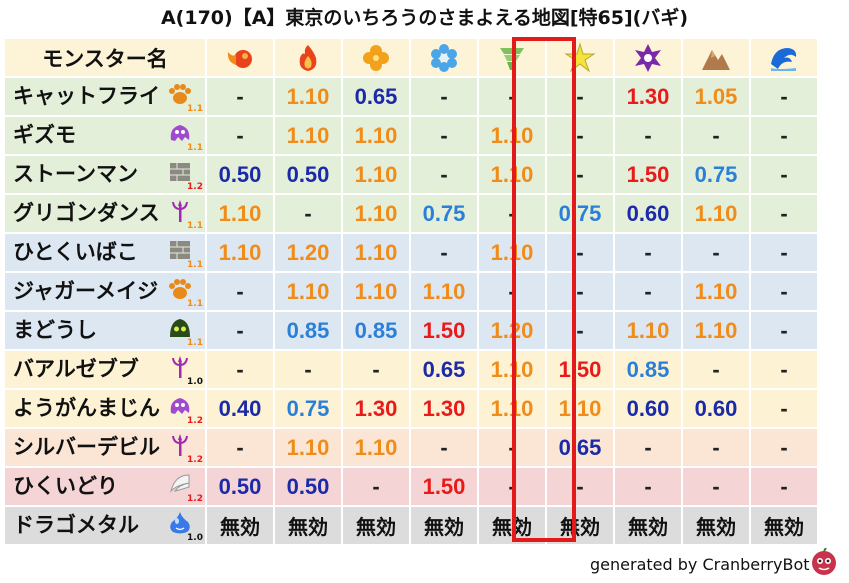 The image size is (849, 583). I want to click on monster-name: ドラゴメタル, so click(76, 525).